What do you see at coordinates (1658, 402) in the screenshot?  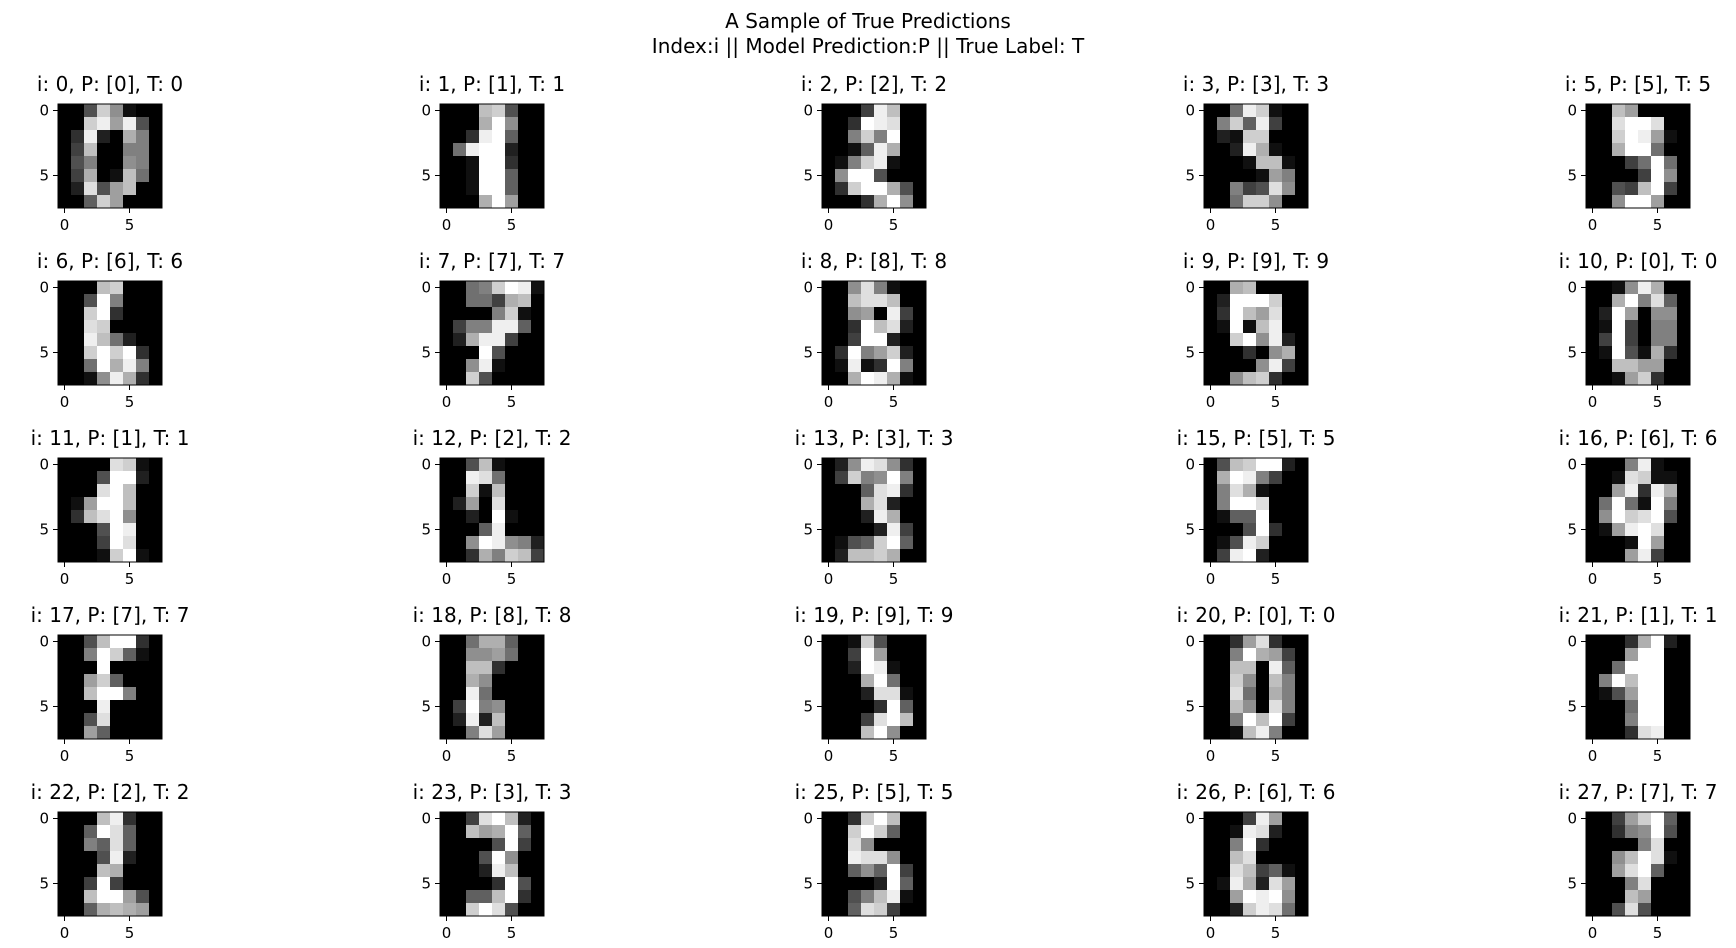 I see `x-tick-label: 5` at bounding box center [1658, 402].